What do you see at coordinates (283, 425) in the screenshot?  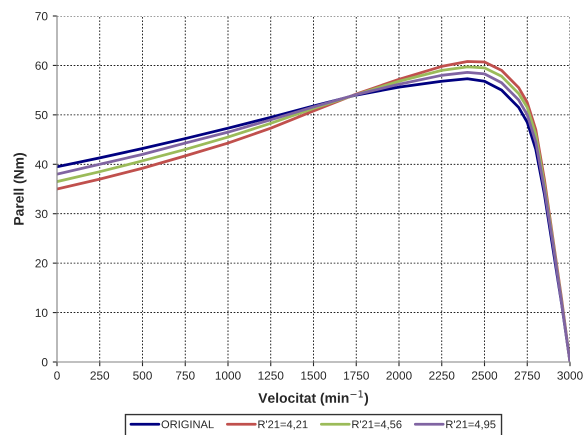 I see `legend-label: R'21=4,21` at bounding box center [283, 425].